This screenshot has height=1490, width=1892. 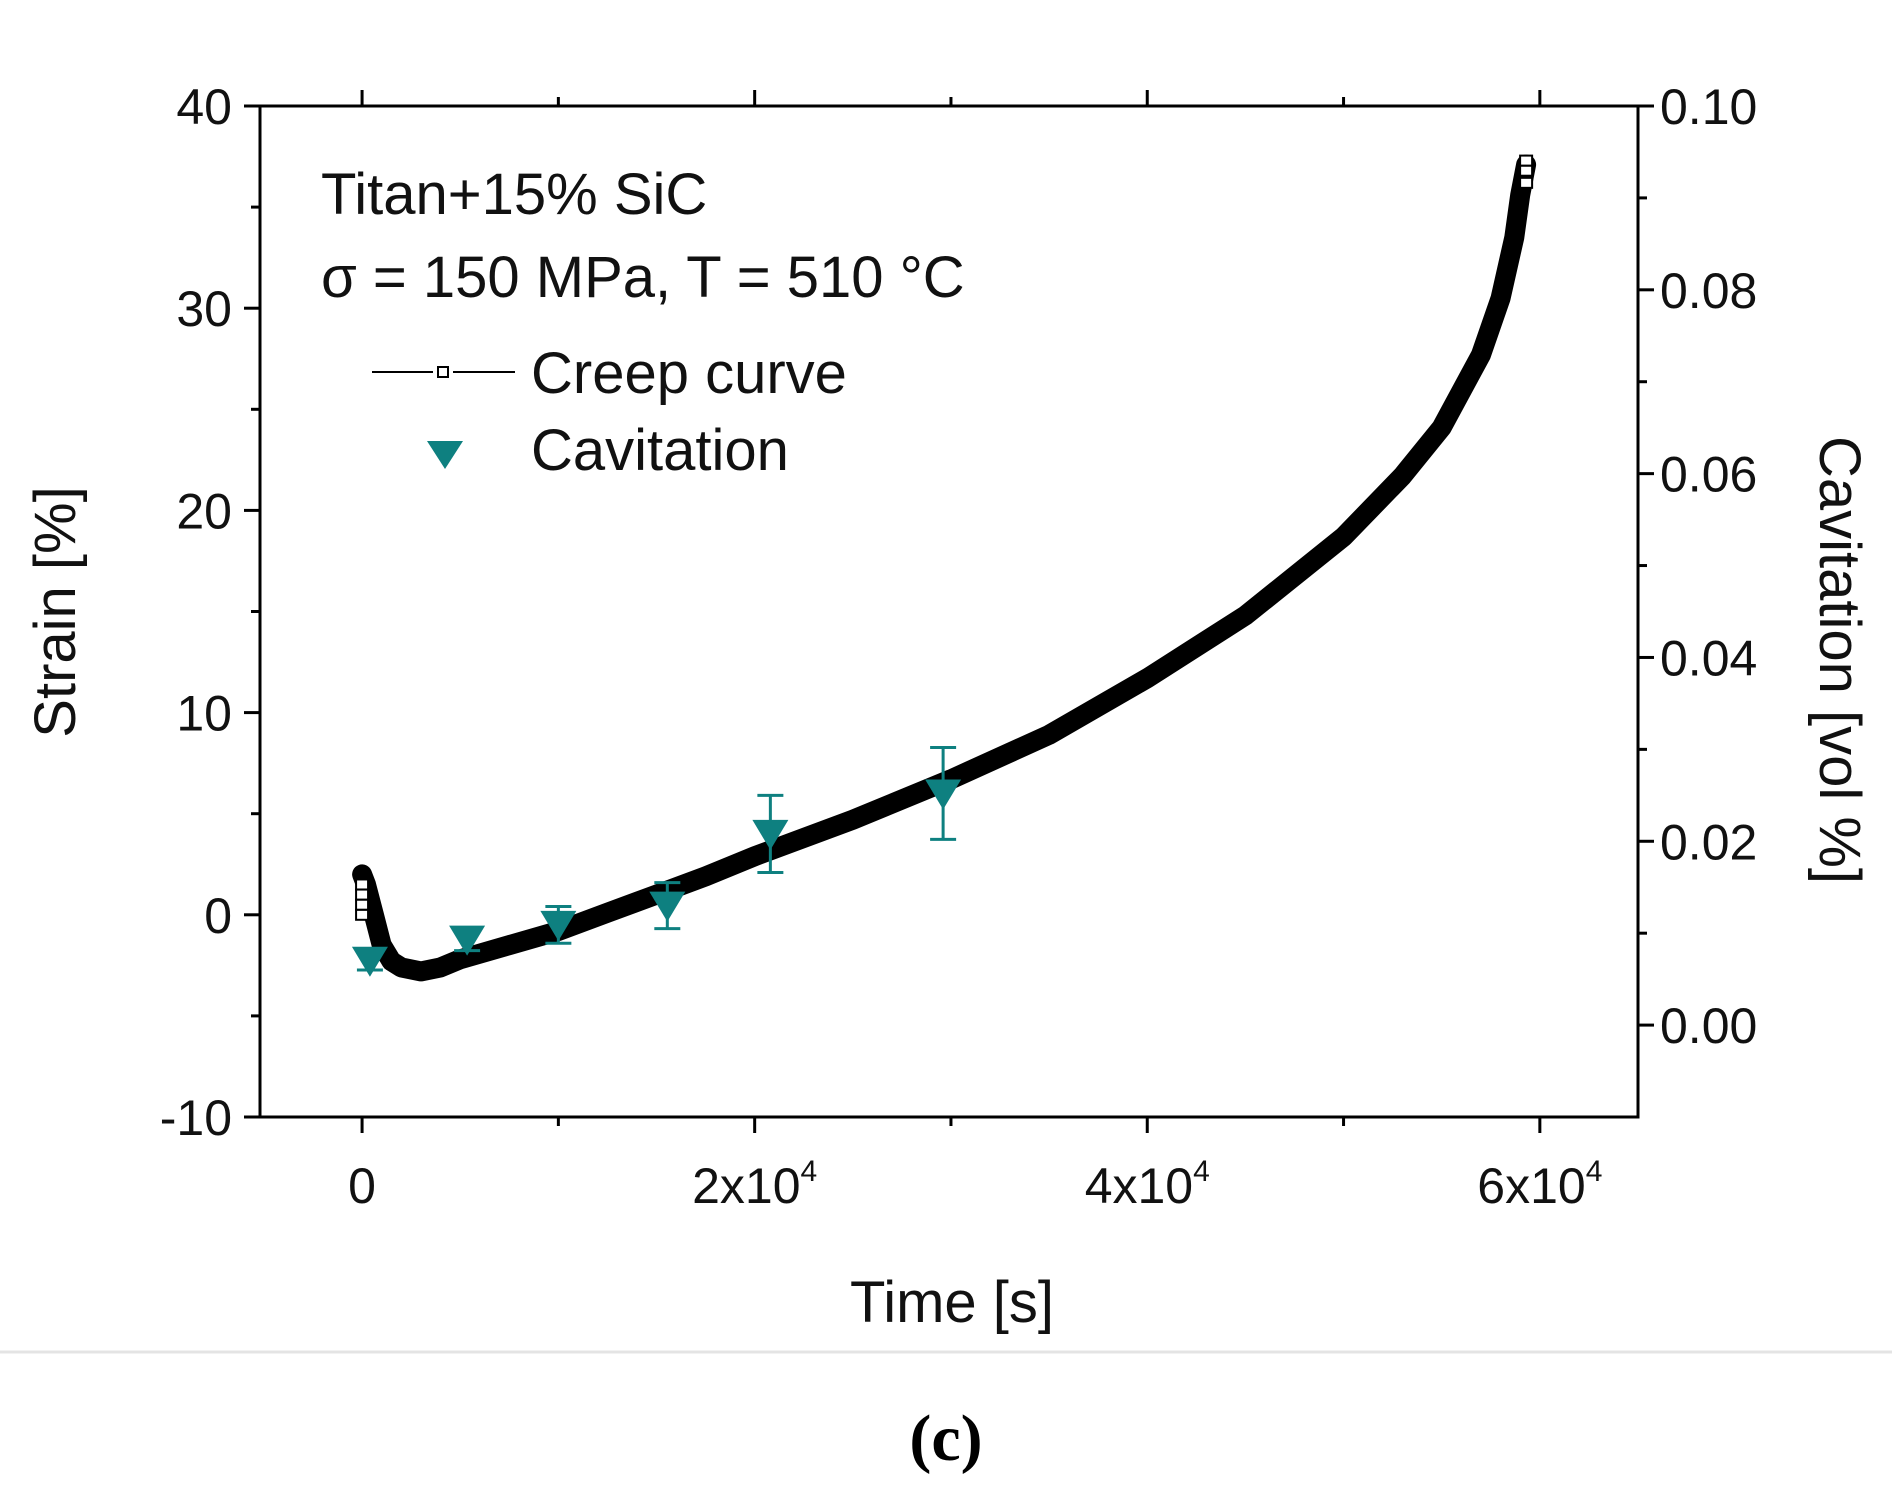 What do you see at coordinates (1708, 658) in the screenshot?
I see `y2-tick-label: 0.04` at bounding box center [1708, 658].